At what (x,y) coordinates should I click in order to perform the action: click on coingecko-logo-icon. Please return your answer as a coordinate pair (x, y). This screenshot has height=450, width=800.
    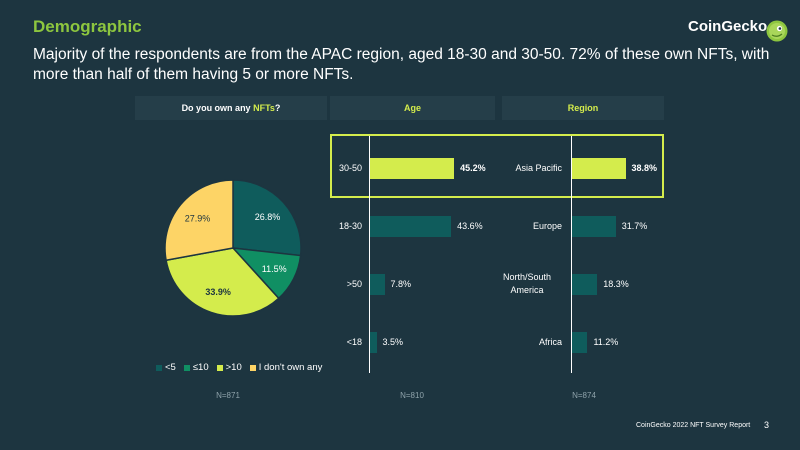
    Looking at the image, I should click on (777, 31).